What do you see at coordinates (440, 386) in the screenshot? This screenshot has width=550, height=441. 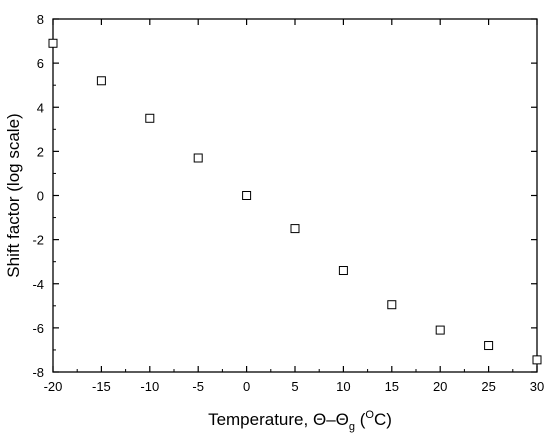 I see `x-tick-label: 20` at bounding box center [440, 386].